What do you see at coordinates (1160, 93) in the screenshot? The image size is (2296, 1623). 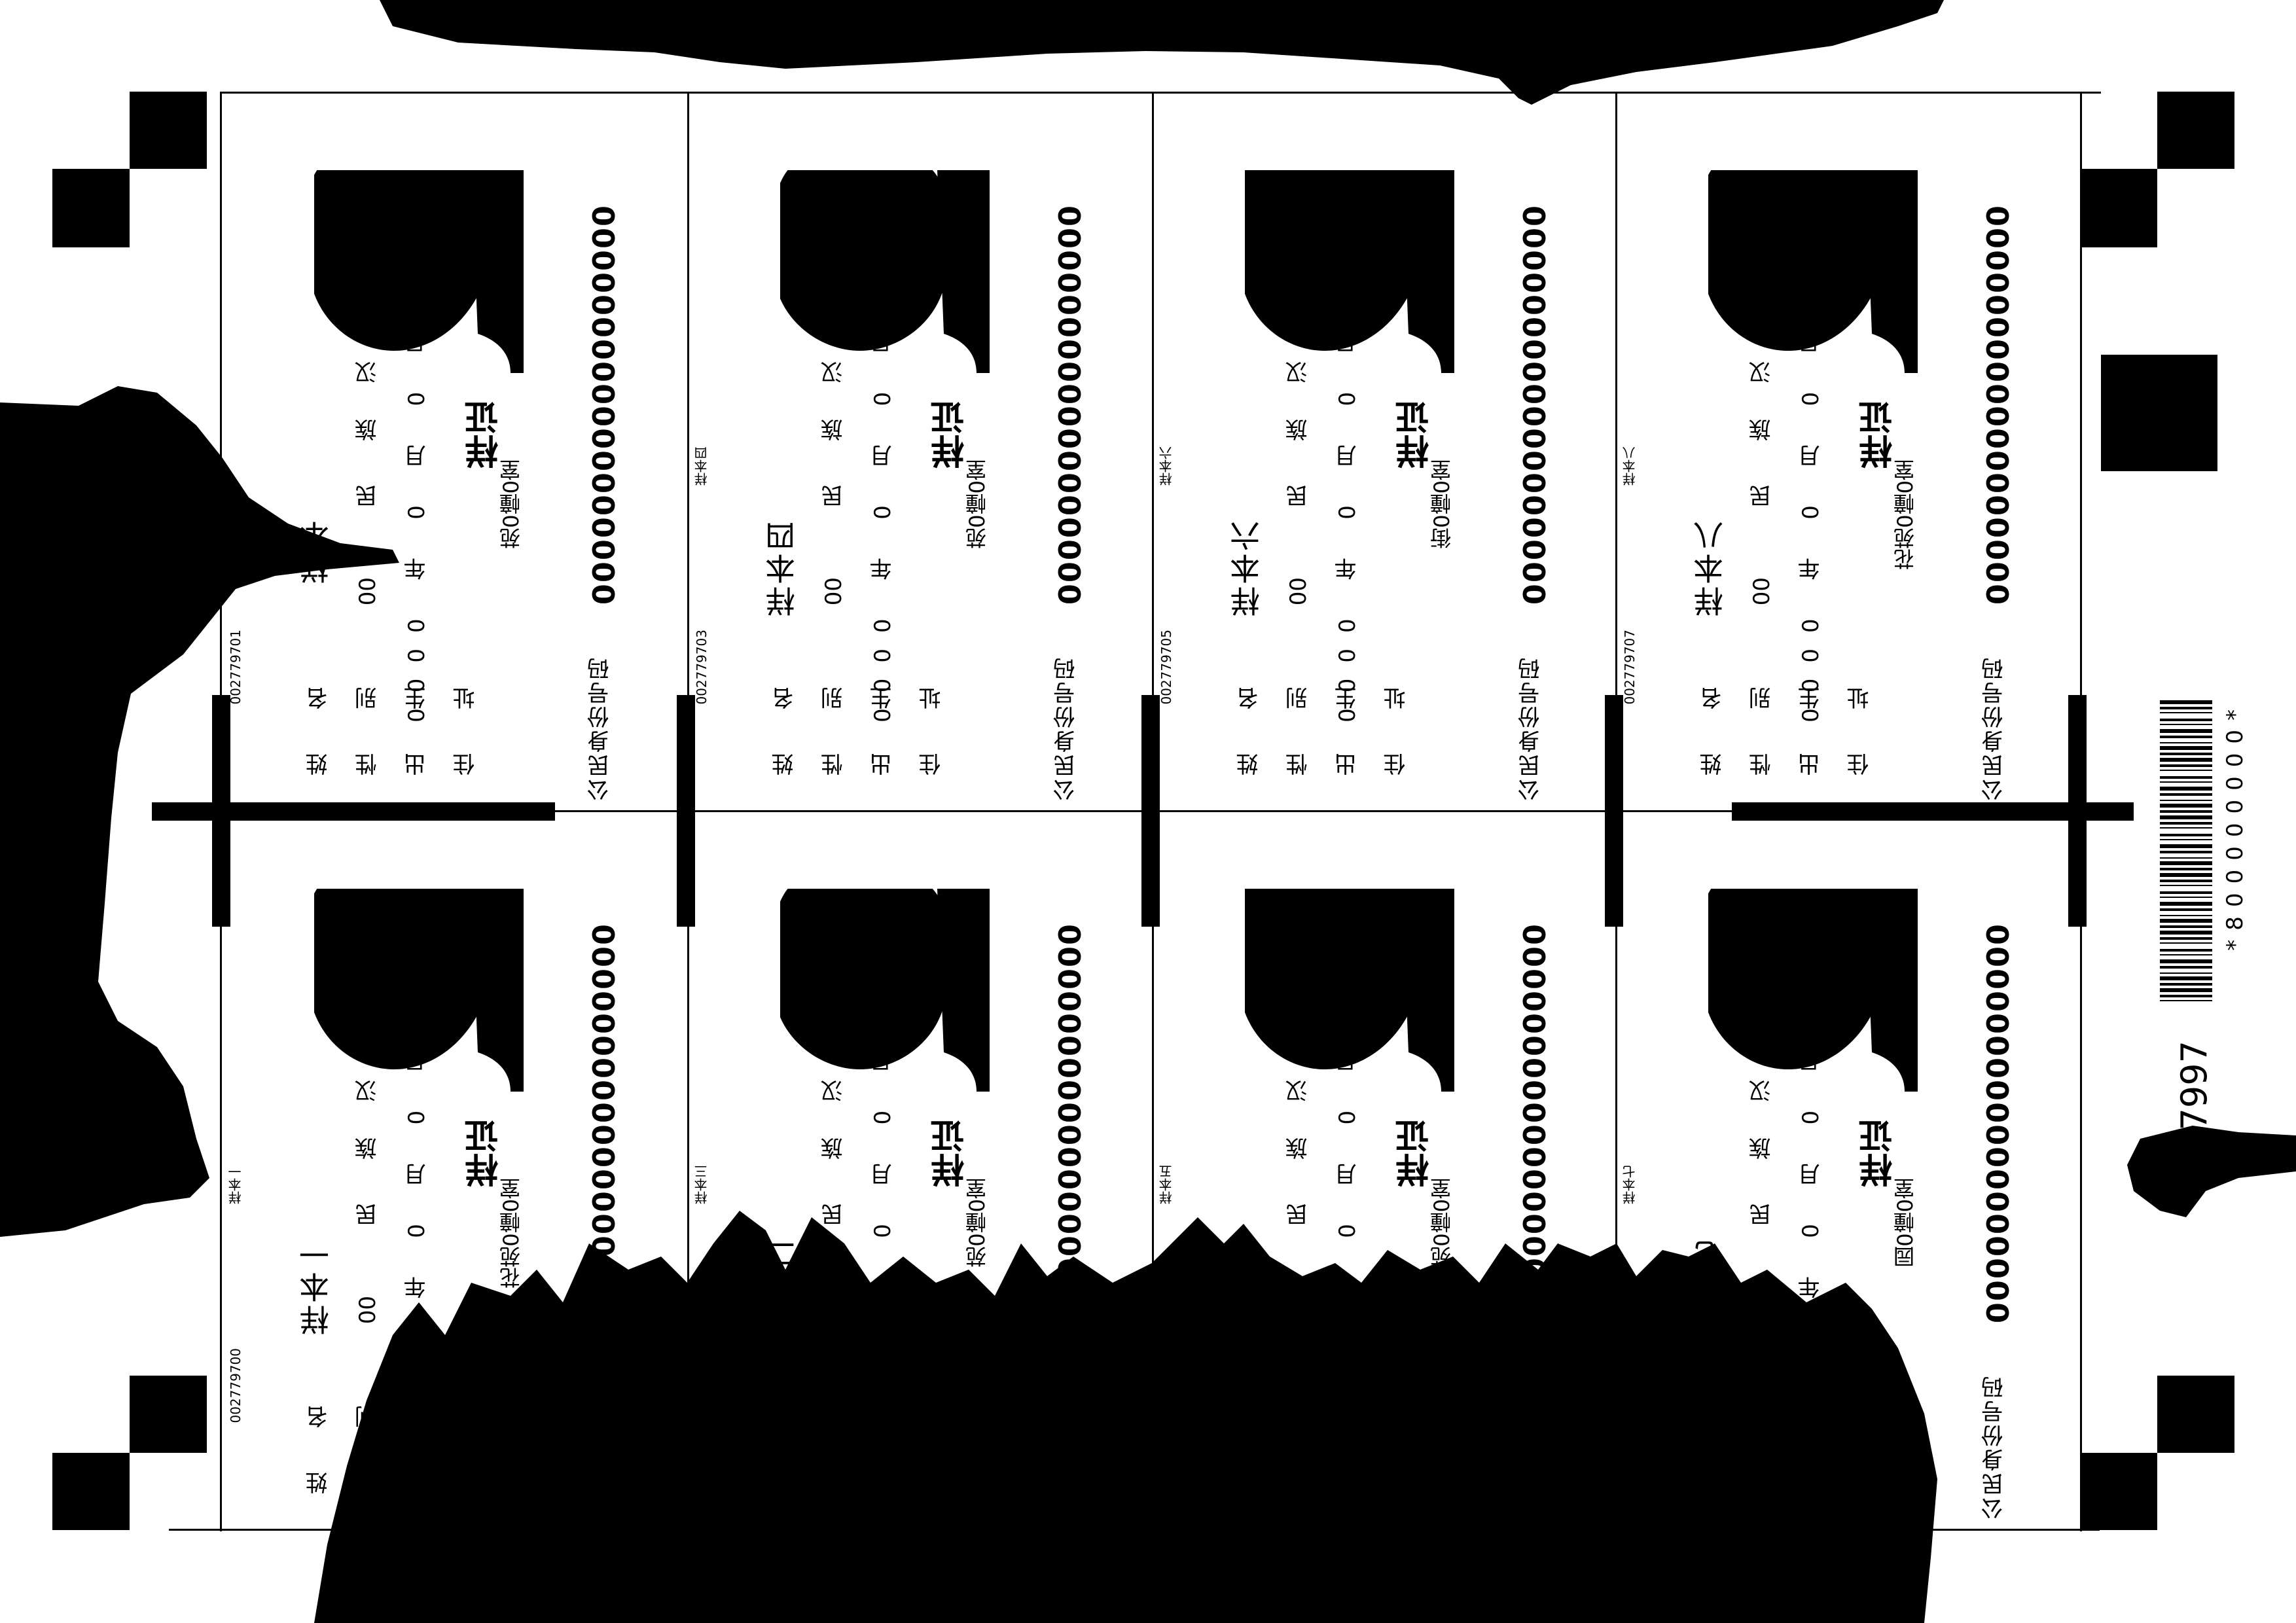 I see `frame-line` at bounding box center [1160, 93].